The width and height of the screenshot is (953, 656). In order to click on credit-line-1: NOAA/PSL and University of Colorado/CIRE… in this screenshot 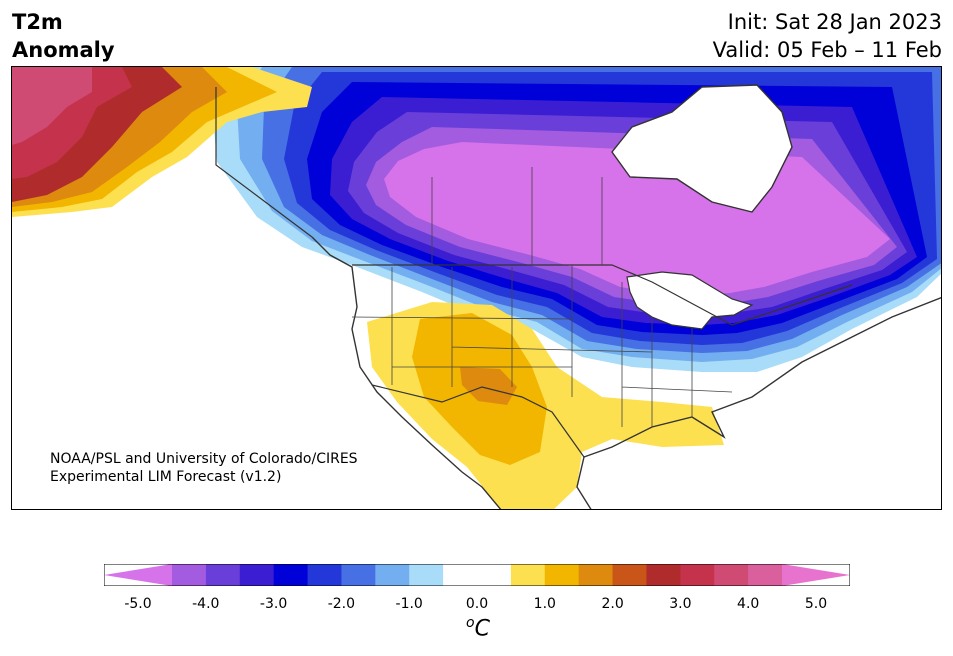, I will do `click(204, 459)`.